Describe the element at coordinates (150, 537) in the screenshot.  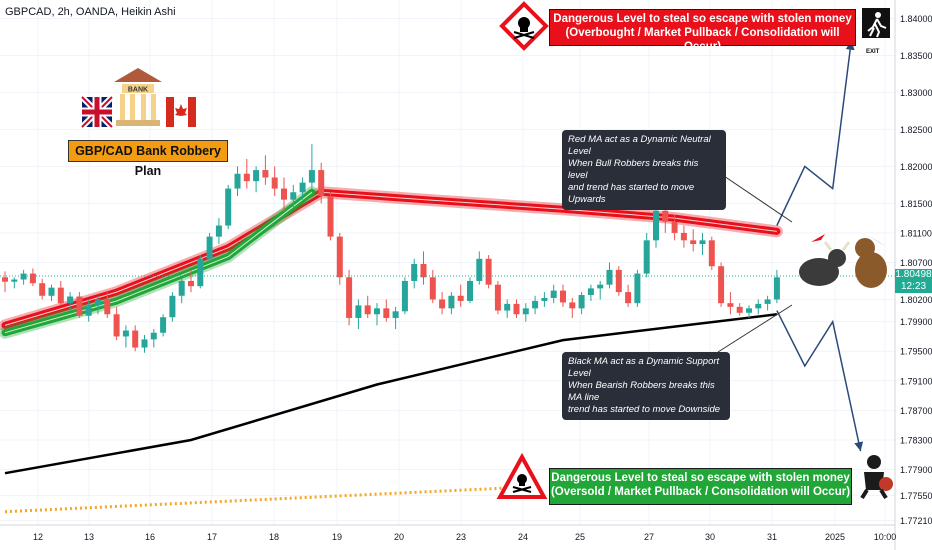
I see `x-tick-label: 16` at that location.